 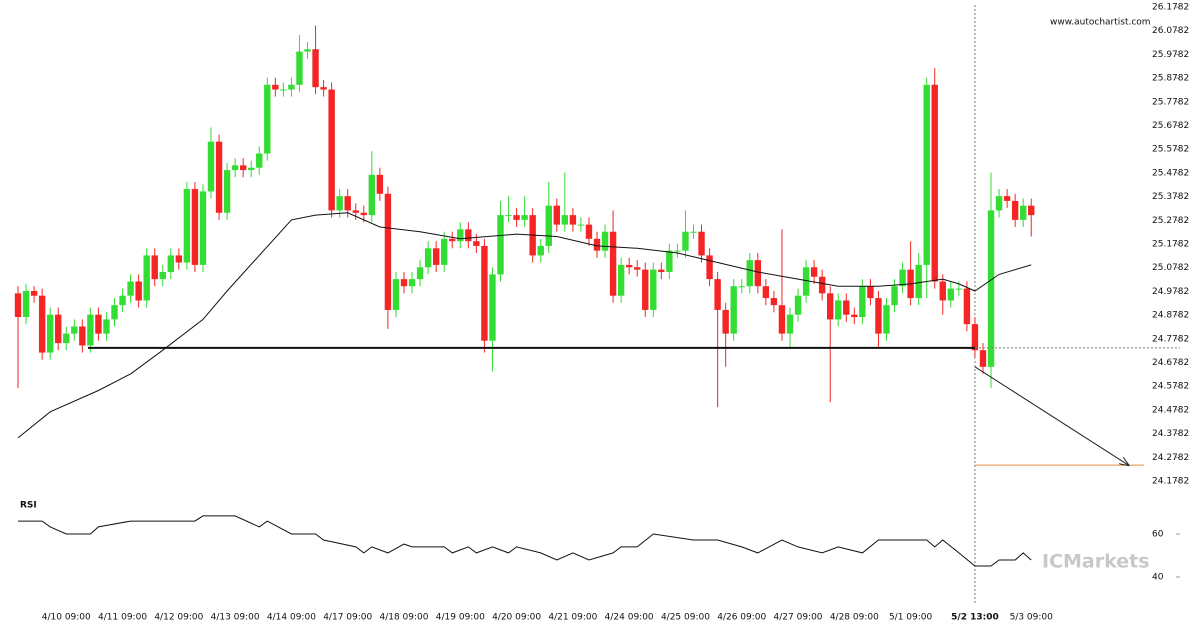 What do you see at coordinates (1051, 415) in the screenshot?
I see `forecast-arrow` at bounding box center [1051, 415].